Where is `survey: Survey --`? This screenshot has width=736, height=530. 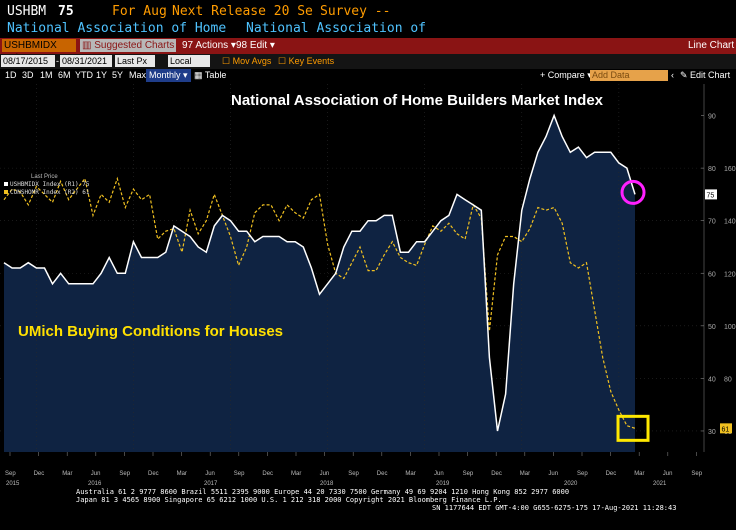 survey: Survey -- is located at coordinates (355, 11).